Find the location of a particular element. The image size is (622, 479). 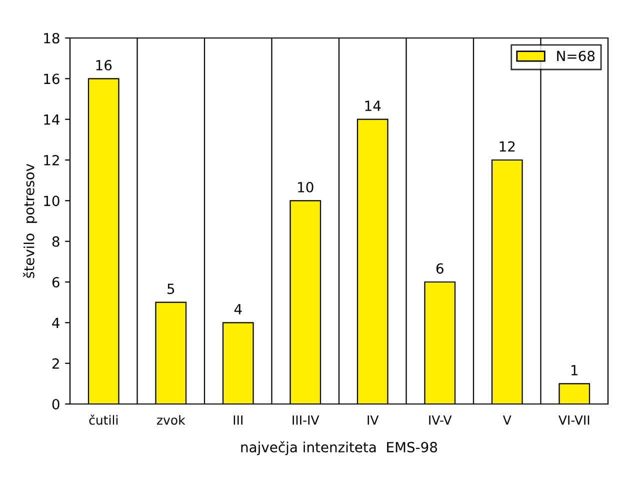

y-tick-label: 14 is located at coordinates (52, 119).